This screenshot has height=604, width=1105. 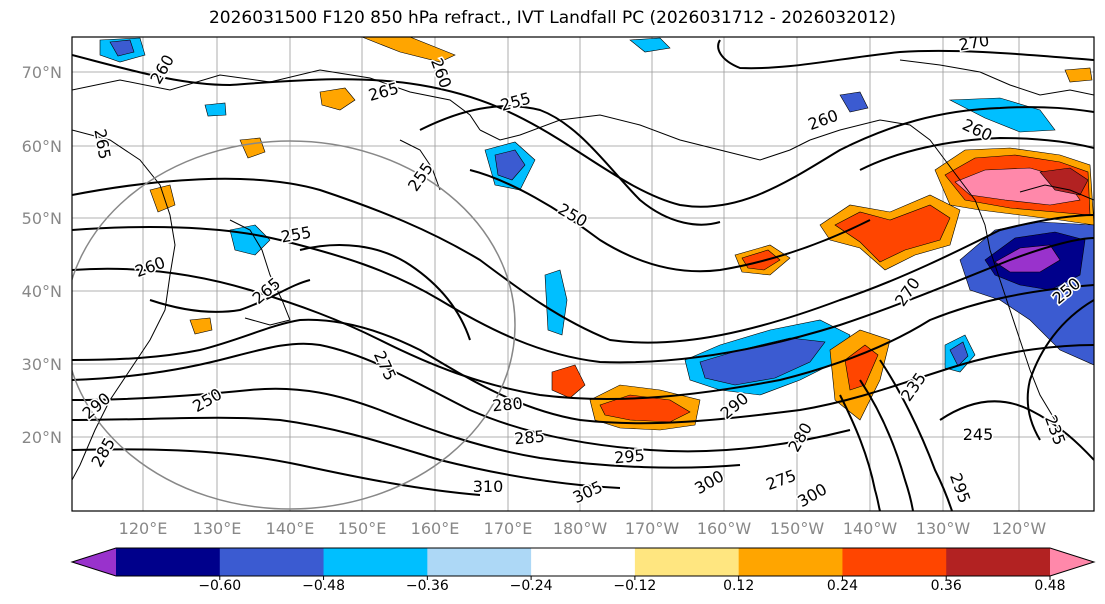 I want to click on longitude-label: 140°W, so click(x=870, y=528).